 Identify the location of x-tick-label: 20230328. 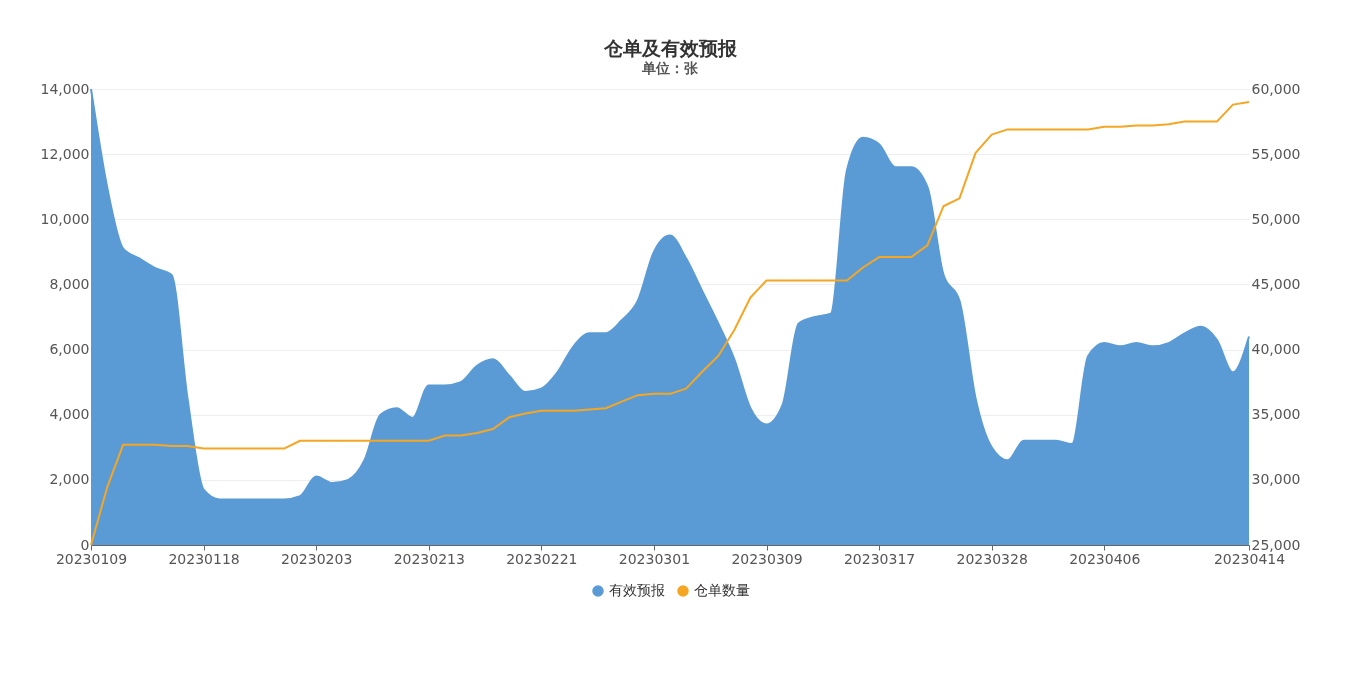
(992, 558).